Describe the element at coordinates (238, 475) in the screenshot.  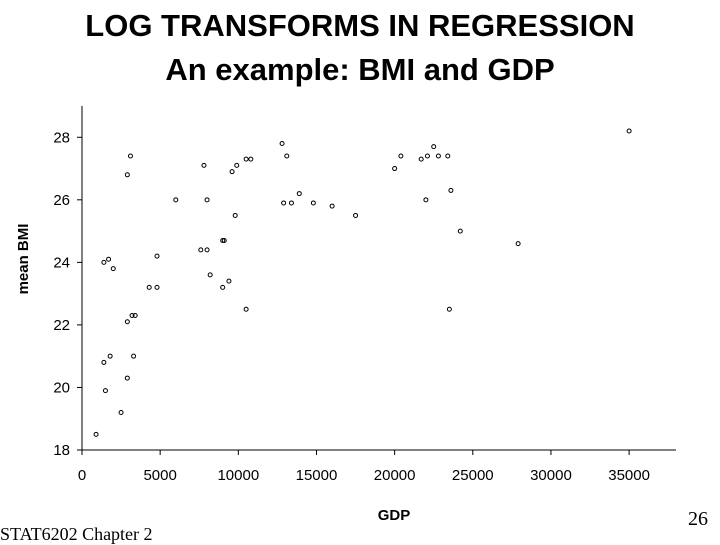
I see `x-tick-label: 10000` at that location.